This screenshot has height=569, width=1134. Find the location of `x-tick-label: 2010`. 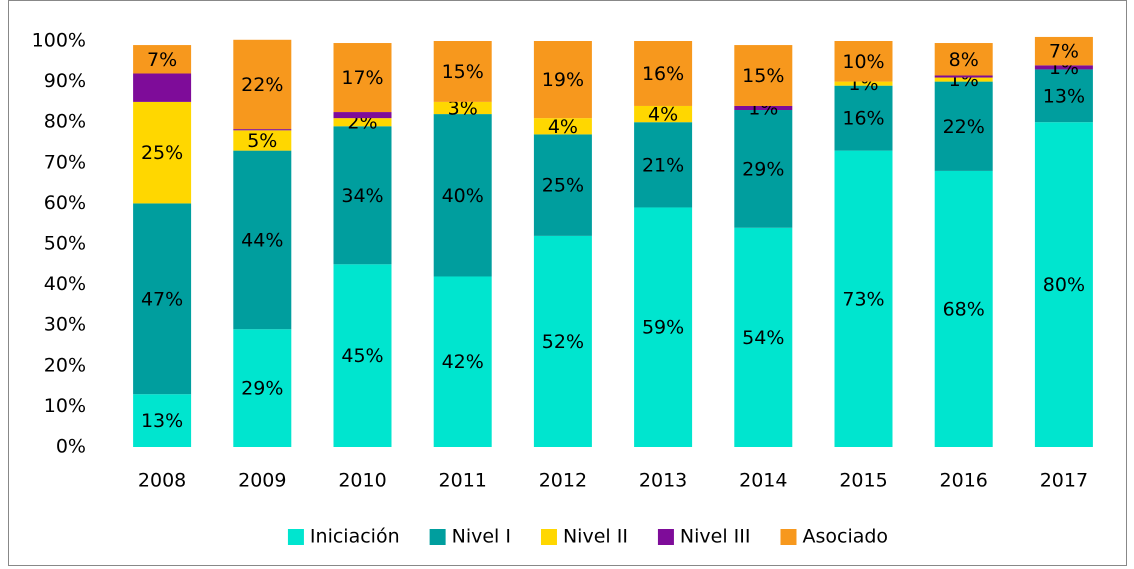

x-tick-label: 2010 is located at coordinates (362, 481).